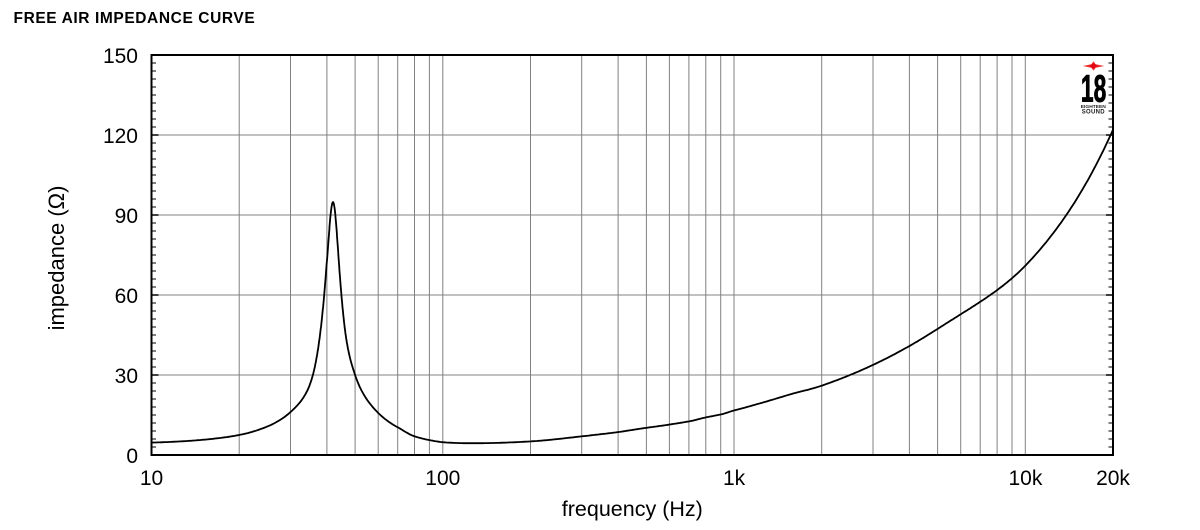 This screenshot has height=530, width=1200. What do you see at coordinates (1113, 478) in the screenshot?
I see `svg-text: 20k` at bounding box center [1113, 478].